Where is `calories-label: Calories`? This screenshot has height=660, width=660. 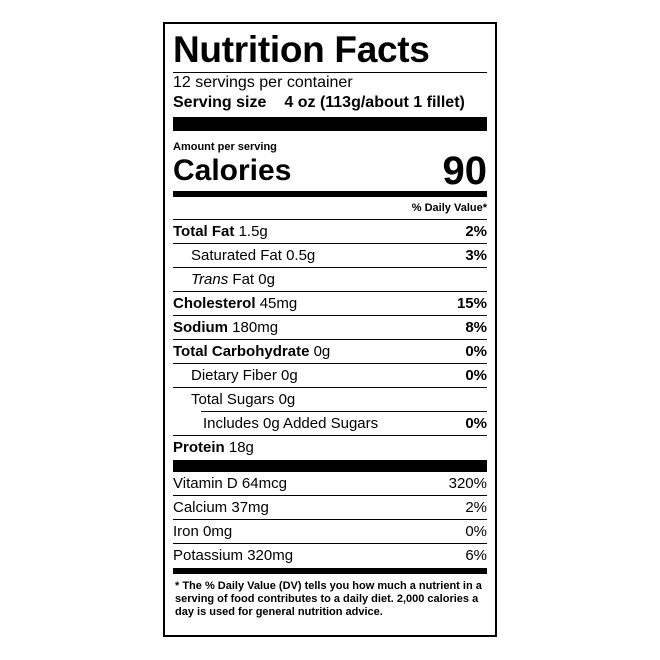 calories-label: Calories is located at coordinates (232, 170).